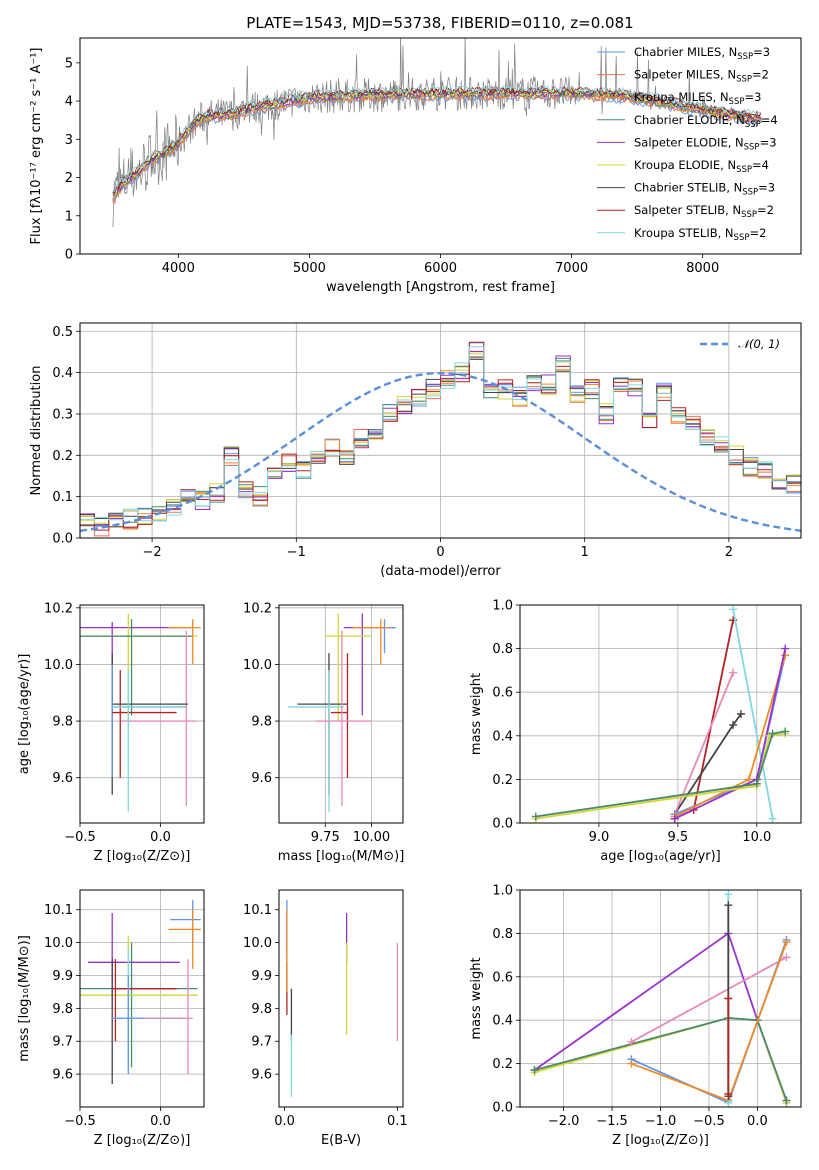 Image resolution: width=819 pixels, height=1170 pixels. What do you see at coordinates (571, 268) in the screenshot?
I see `x-tick-label: 7000` at bounding box center [571, 268].